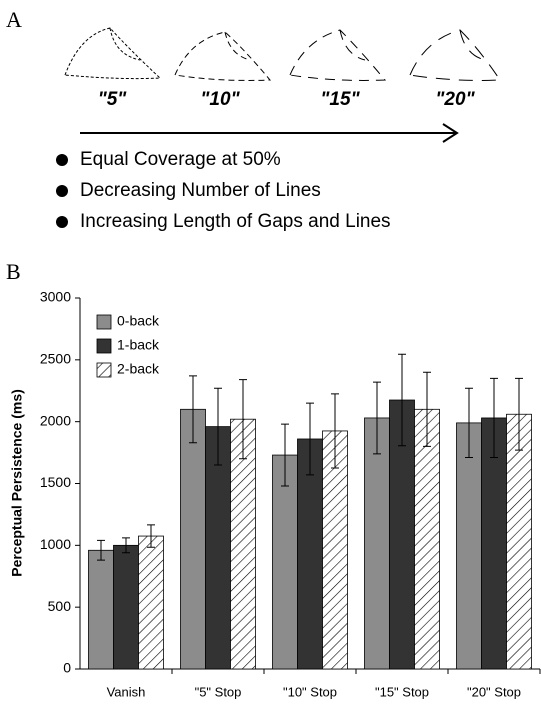 Image resolution: width=541 pixels, height=707 pixels. What do you see at coordinates (220, 99) in the screenshot?
I see `stimulus-label: "10"` at bounding box center [220, 99].